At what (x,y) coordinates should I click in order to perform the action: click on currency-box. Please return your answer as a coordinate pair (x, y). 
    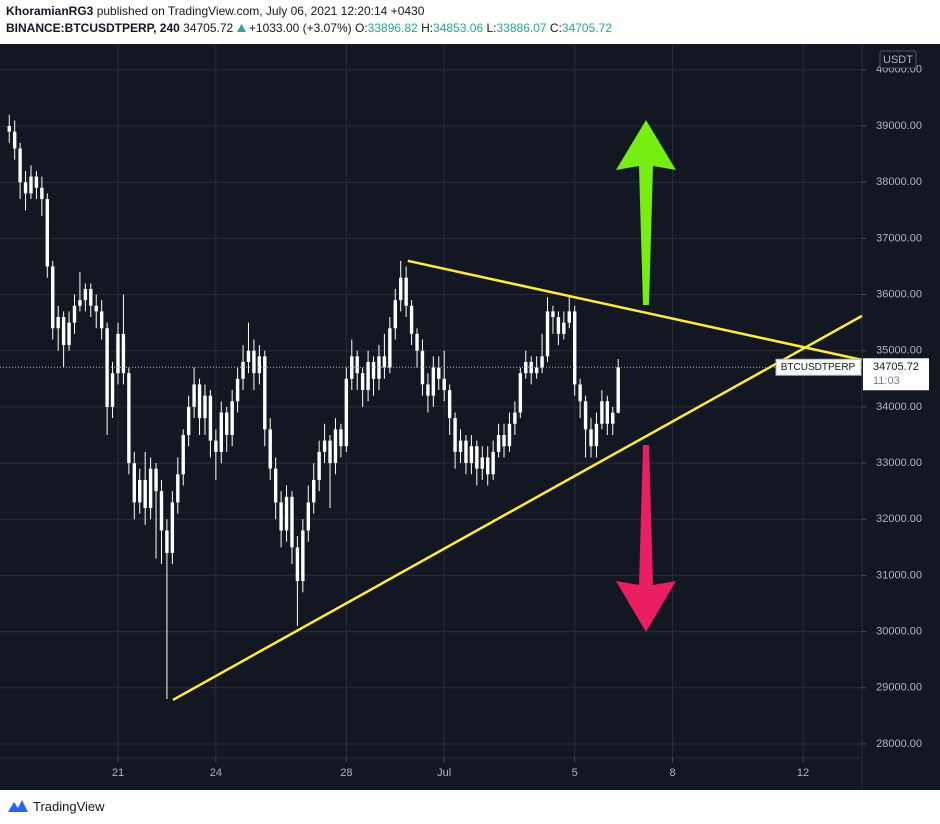
    Looking at the image, I should click on (898, 59).